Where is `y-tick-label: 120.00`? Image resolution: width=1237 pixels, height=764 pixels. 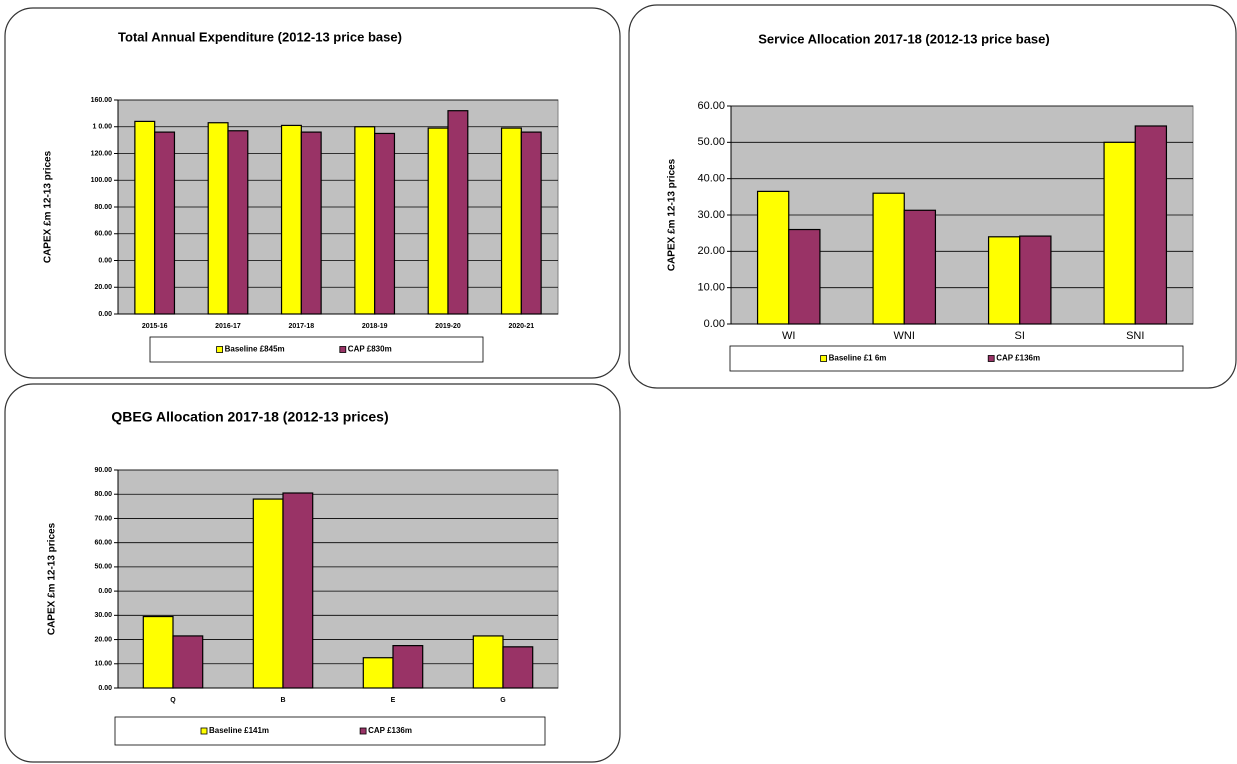 y-tick-label: 120.00 is located at coordinates (102, 153).